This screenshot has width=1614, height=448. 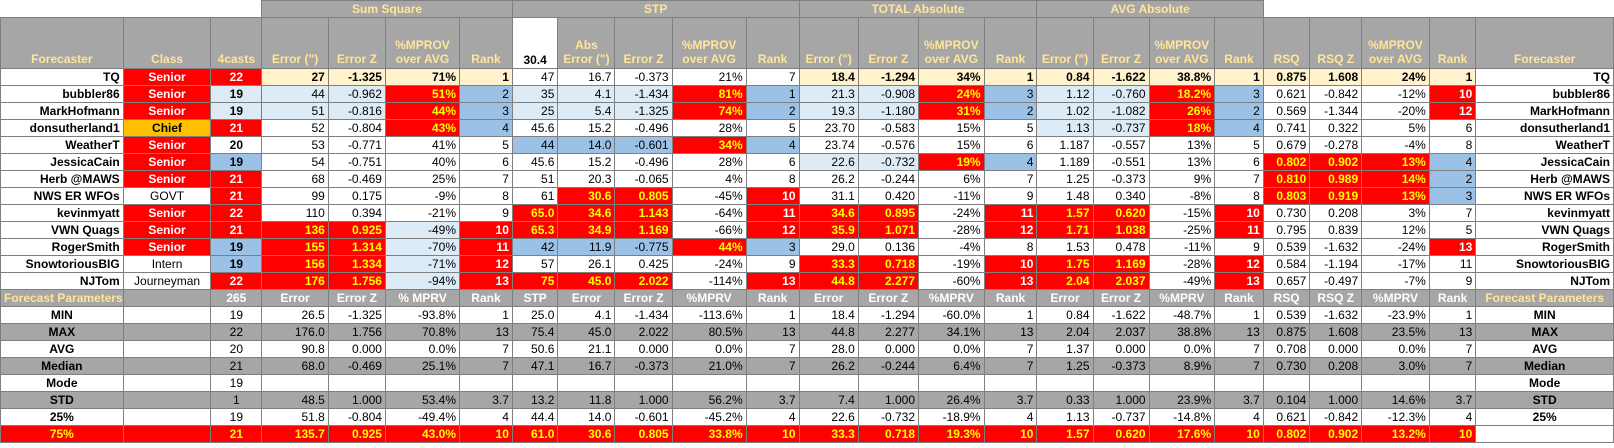 What do you see at coordinates (1065, 145) in the screenshot?
I see `table-cell: 1.187` at bounding box center [1065, 145].